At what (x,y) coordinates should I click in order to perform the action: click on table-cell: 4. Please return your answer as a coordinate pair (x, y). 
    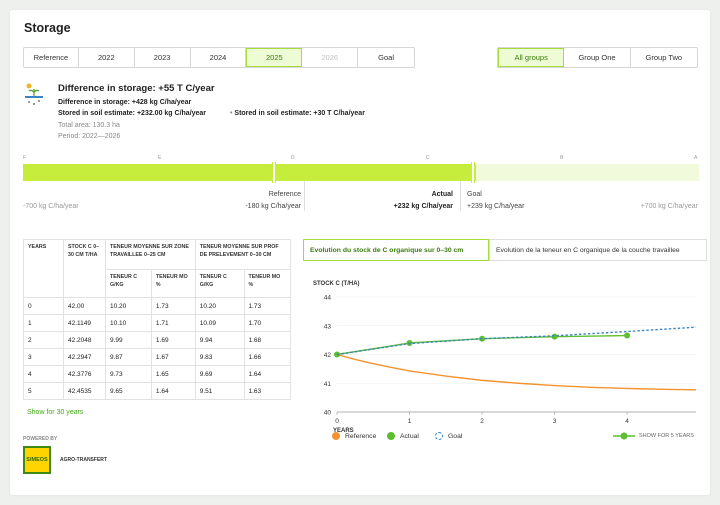
    Looking at the image, I should click on (43, 374).